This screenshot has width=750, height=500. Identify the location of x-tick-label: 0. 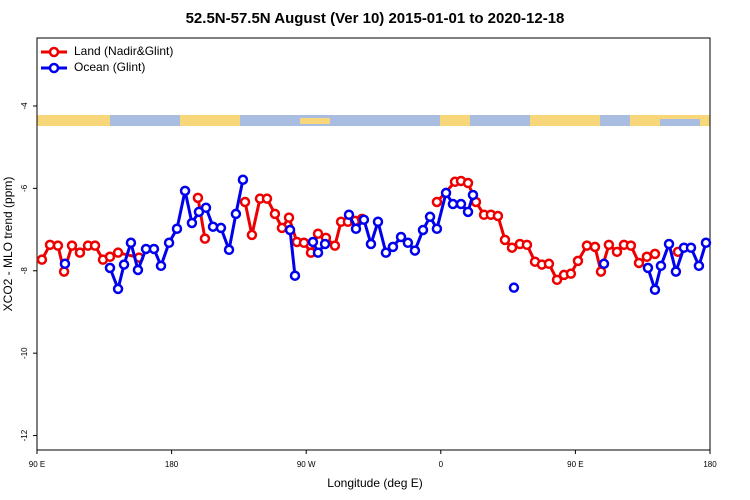
(441, 464).